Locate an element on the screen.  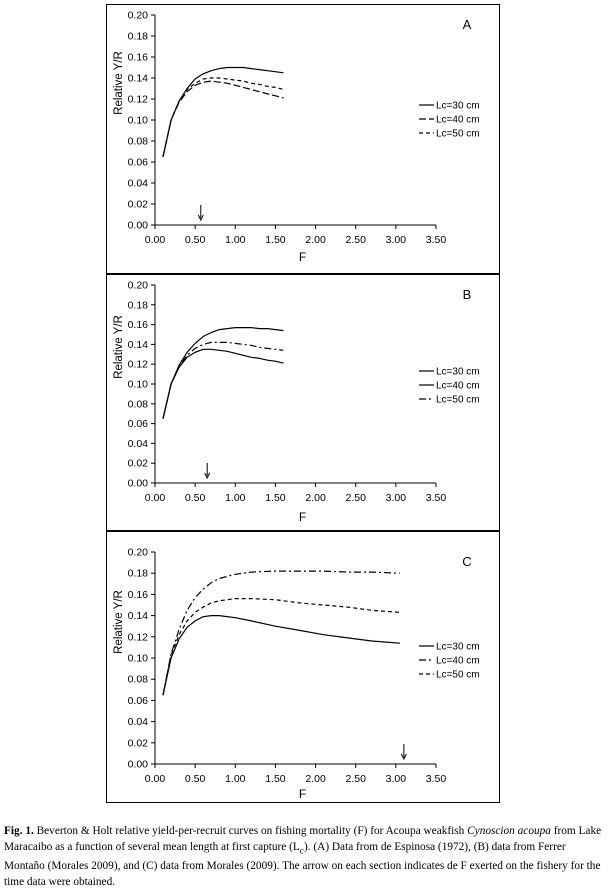
panel-label-c: C is located at coordinates (466, 561).